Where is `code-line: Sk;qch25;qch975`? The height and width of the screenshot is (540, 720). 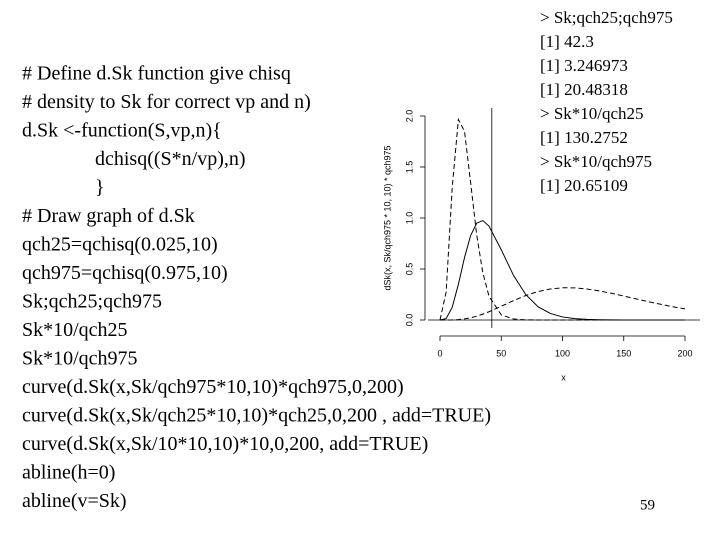 code-line: Sk;qch25;qch975 is located at coordinates (92, 302).